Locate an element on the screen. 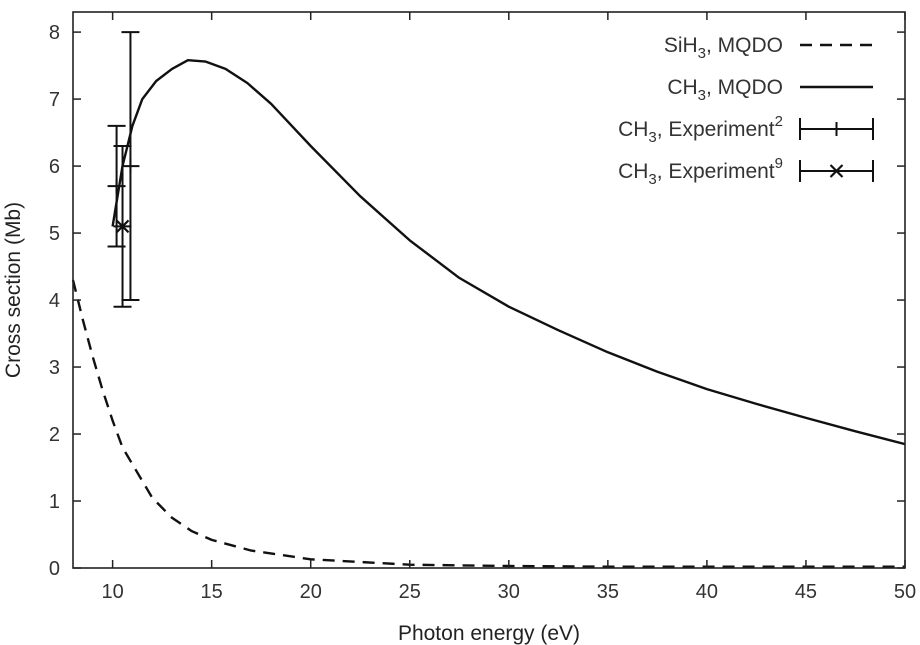 This screenshot has width=920, height=645. x-tick-label: 30 is located at coordinates (509, 592).